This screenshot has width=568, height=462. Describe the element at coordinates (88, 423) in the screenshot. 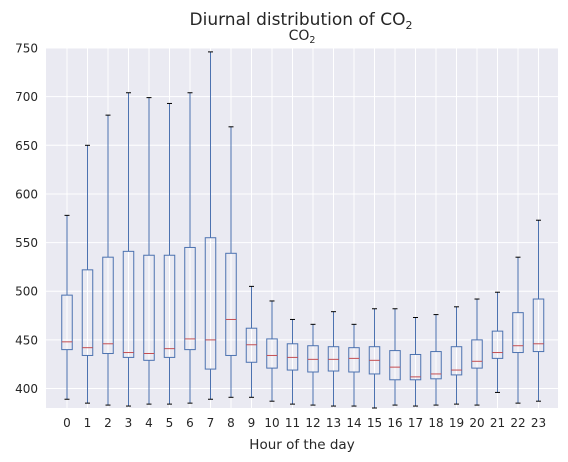

I see `x-tick-label: 1` at that location.